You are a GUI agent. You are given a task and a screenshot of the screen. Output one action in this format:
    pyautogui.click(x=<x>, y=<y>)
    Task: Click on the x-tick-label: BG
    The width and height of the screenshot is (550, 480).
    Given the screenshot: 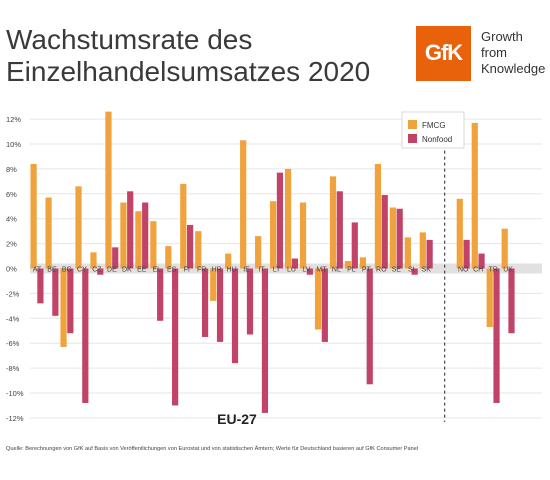 What is the action you would take?
    pyautogui.click(x=67, y=270)
    